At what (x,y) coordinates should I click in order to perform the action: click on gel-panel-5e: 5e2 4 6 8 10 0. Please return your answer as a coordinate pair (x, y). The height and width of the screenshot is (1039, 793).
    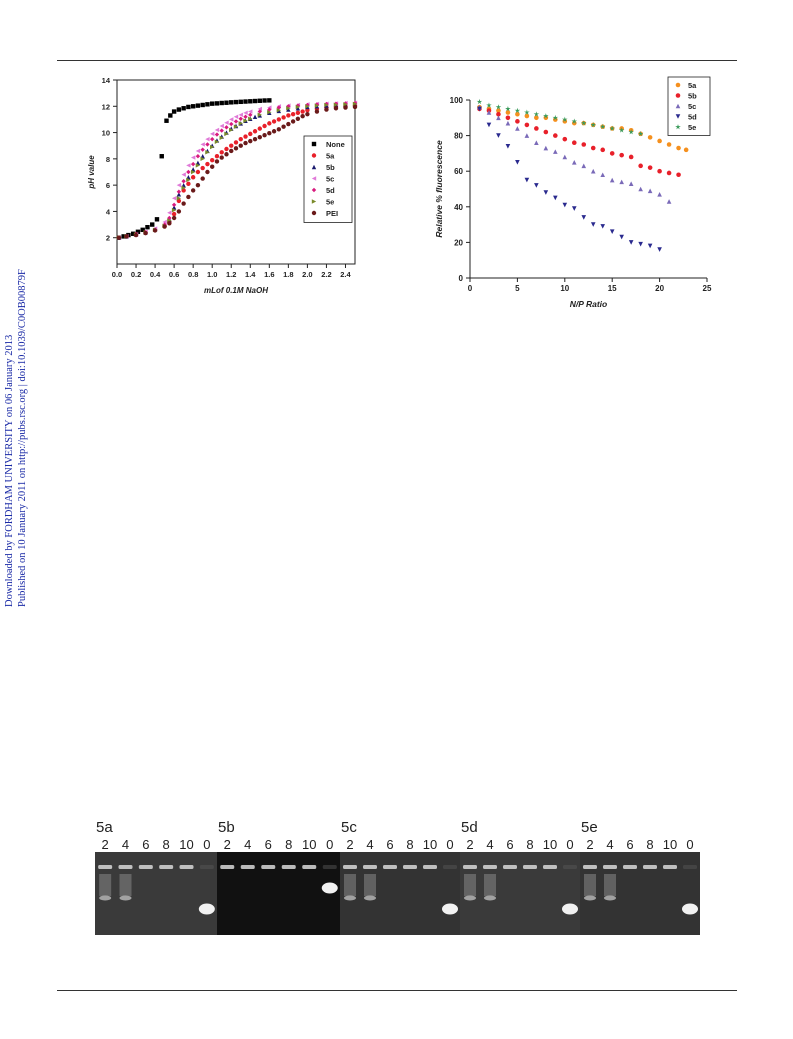
    Looking at the image, I should click on (640, 877).